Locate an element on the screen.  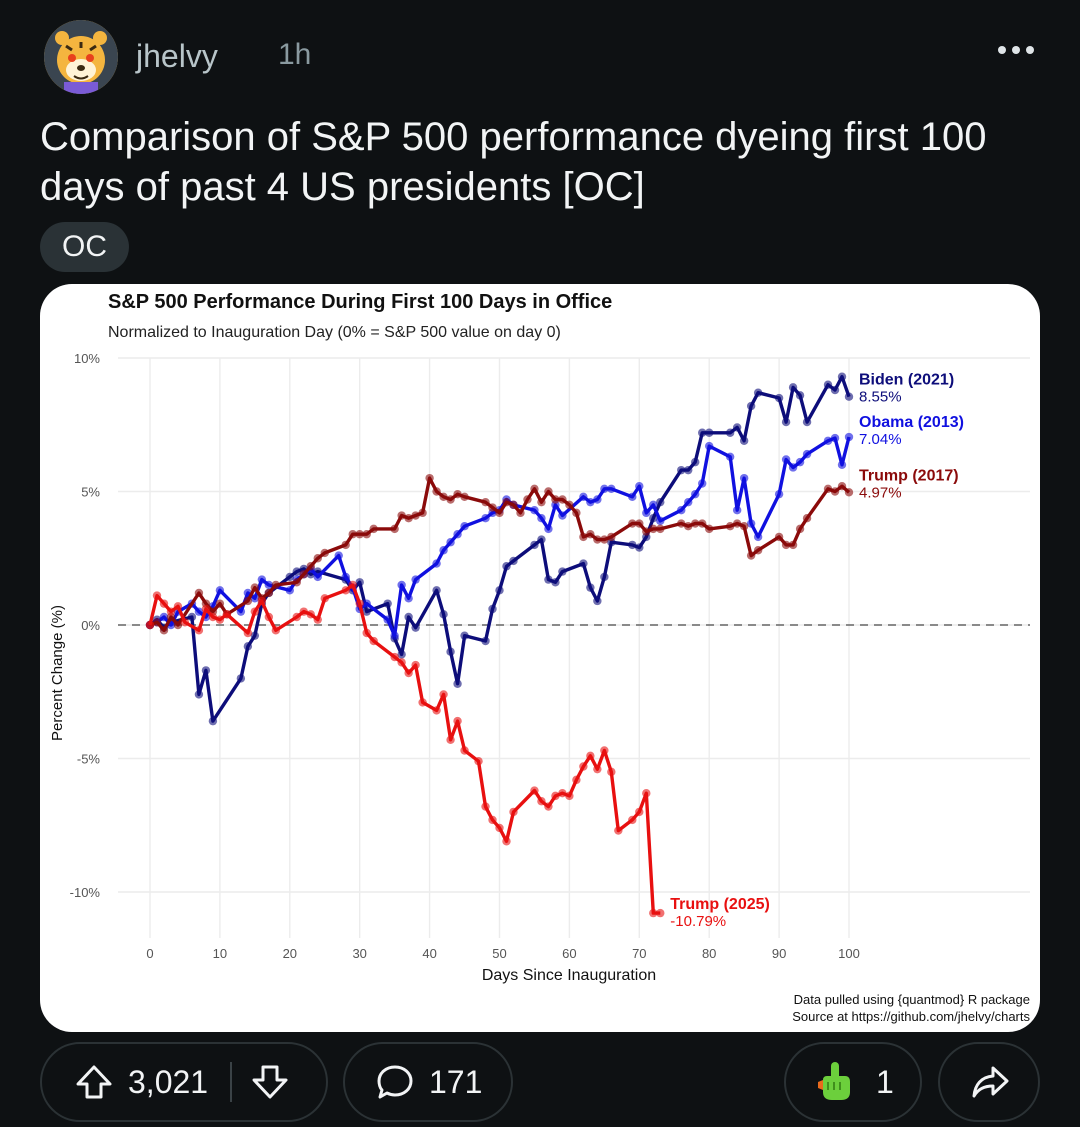
downvote-icon is located at coordinates (270, 1082).